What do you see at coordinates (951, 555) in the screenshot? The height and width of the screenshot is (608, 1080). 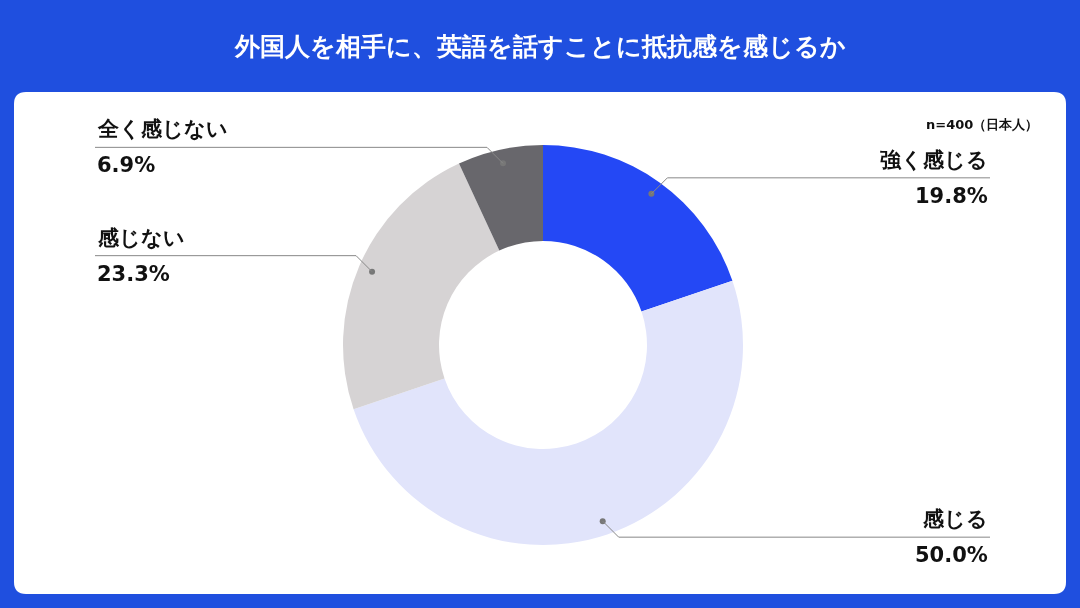 I see `data-label: 50.0%` at bounding box center [951, 555].